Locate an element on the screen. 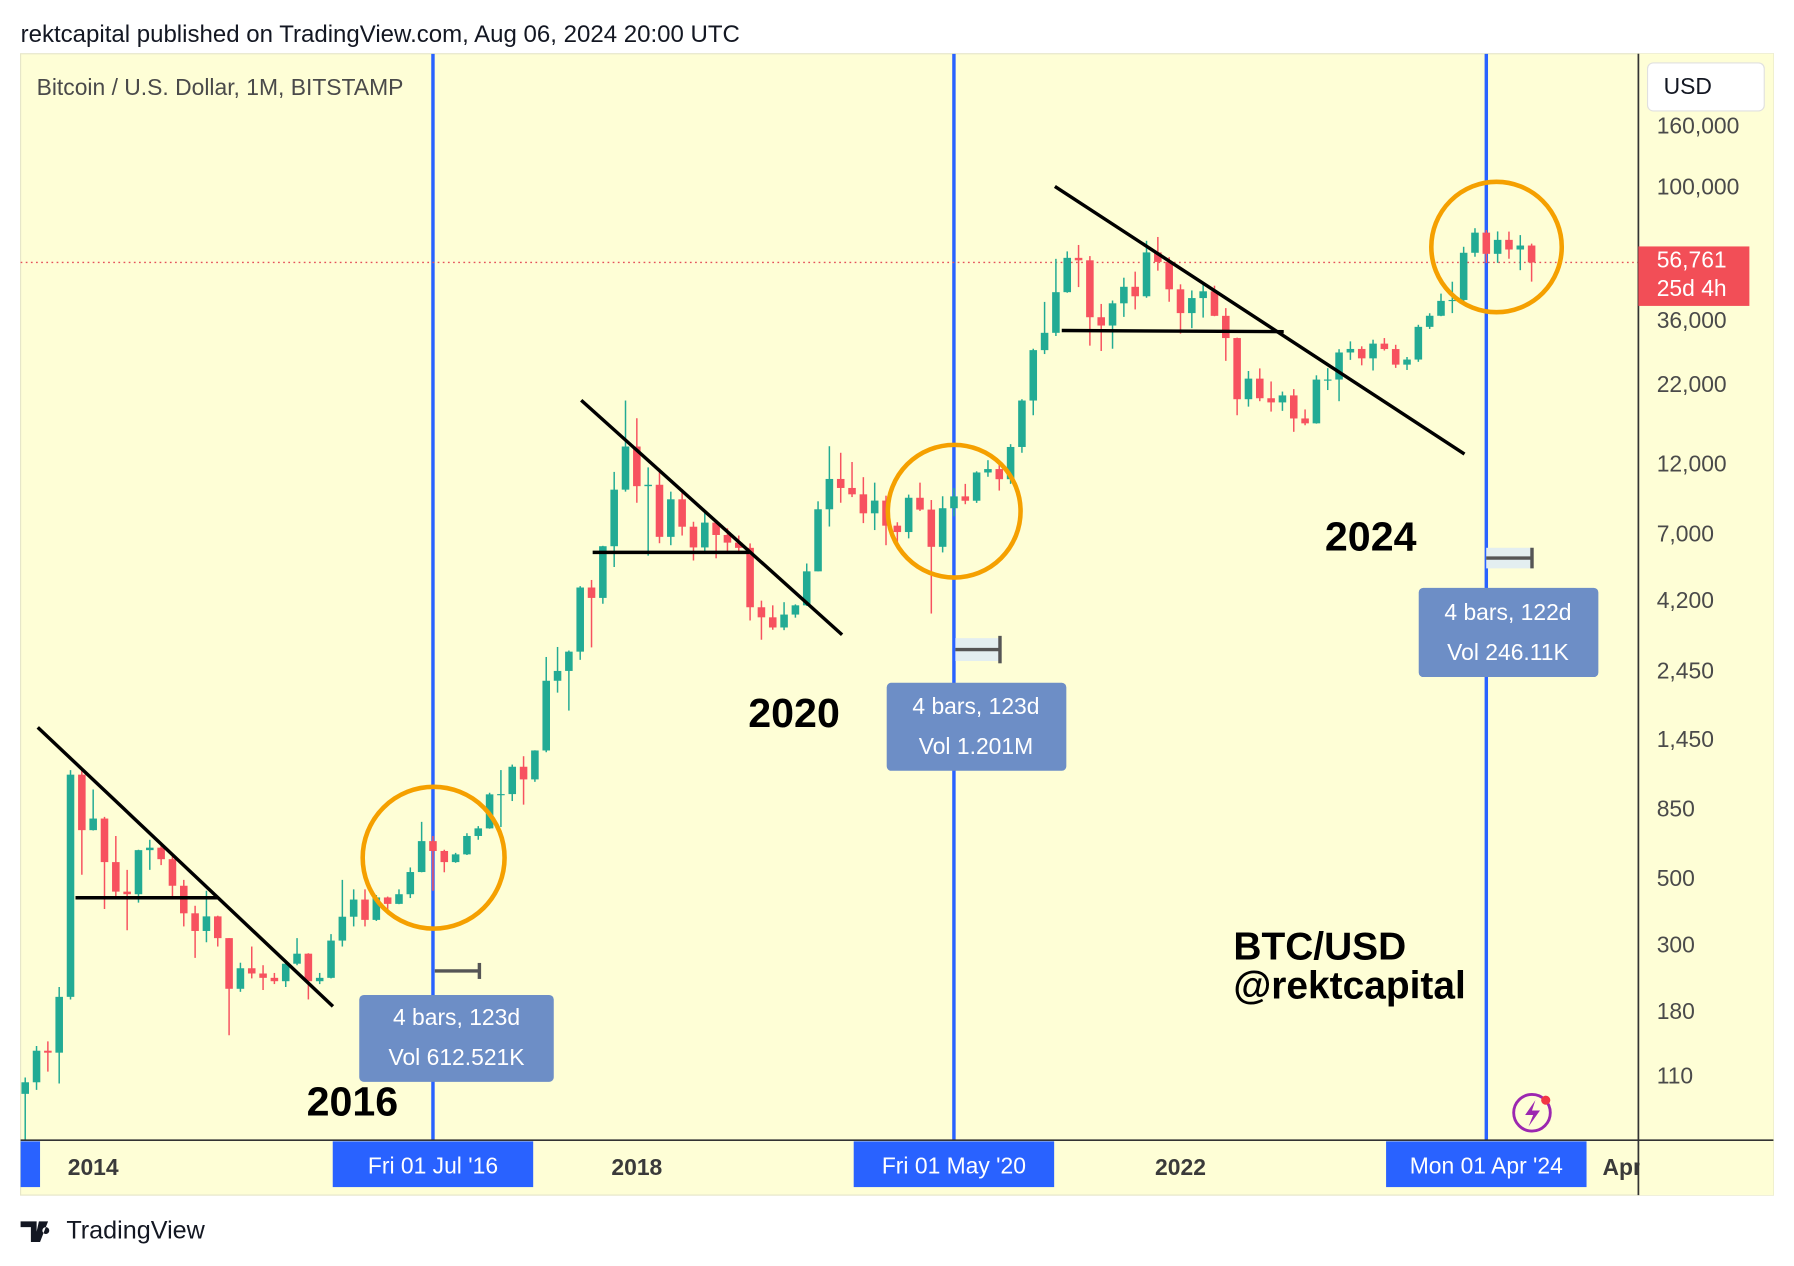  measure-bars: 4 bars, 122d is located at coordinates (1507, 612).